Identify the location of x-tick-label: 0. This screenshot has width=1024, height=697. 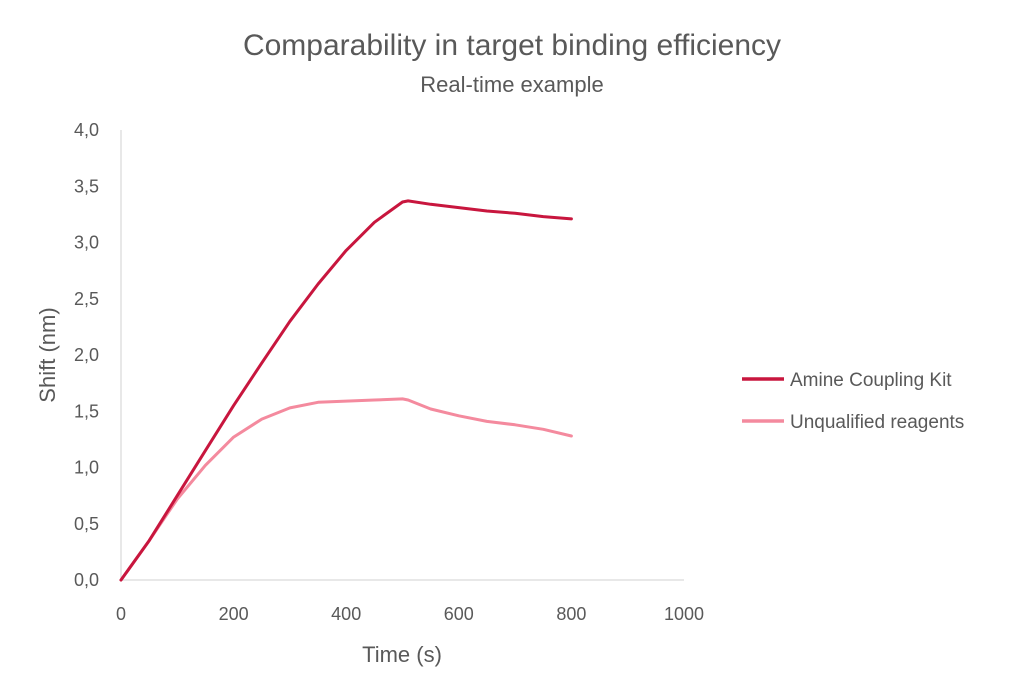
(121, 614).